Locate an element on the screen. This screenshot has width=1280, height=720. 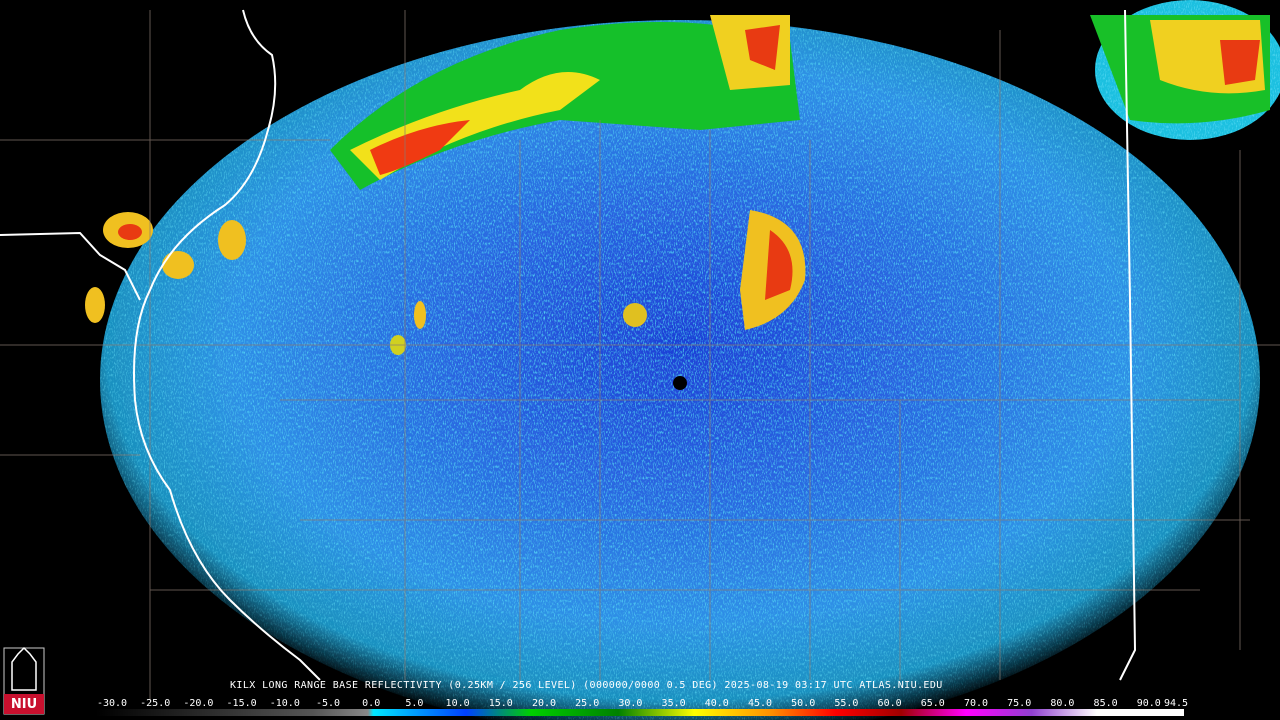
scale-label: 30.0 is located at coordinates (630, 703).